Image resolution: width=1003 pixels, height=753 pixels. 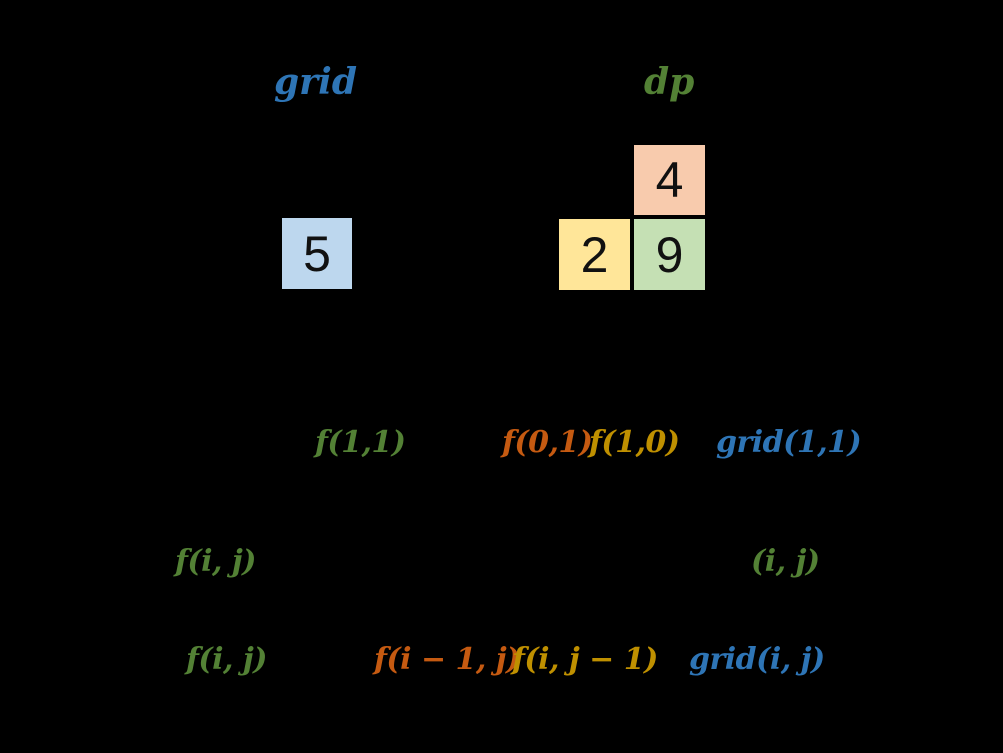 What do you see at coordinates (226, 659) in the screenshot?
I see `formula-f-i-j: f(i, j)` at bounding box center [226, 659].